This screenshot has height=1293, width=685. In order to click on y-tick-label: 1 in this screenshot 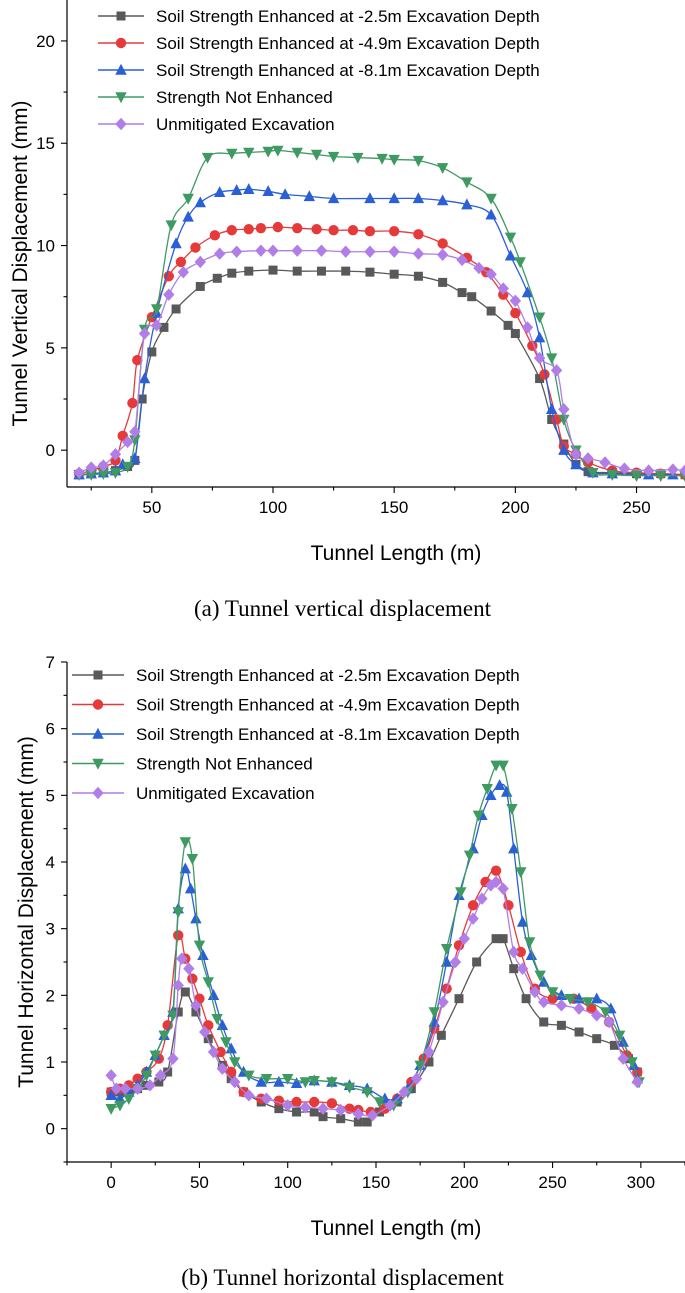, I will do `click(50, 1062)`.